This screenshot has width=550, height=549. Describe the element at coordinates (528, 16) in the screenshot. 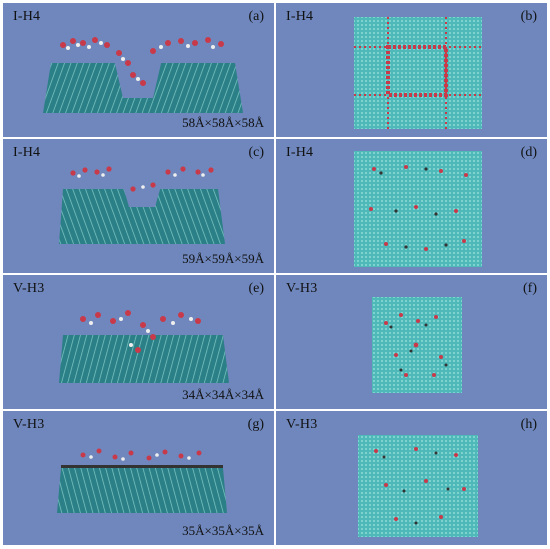

I see `panel-tag: (b)` at that location.